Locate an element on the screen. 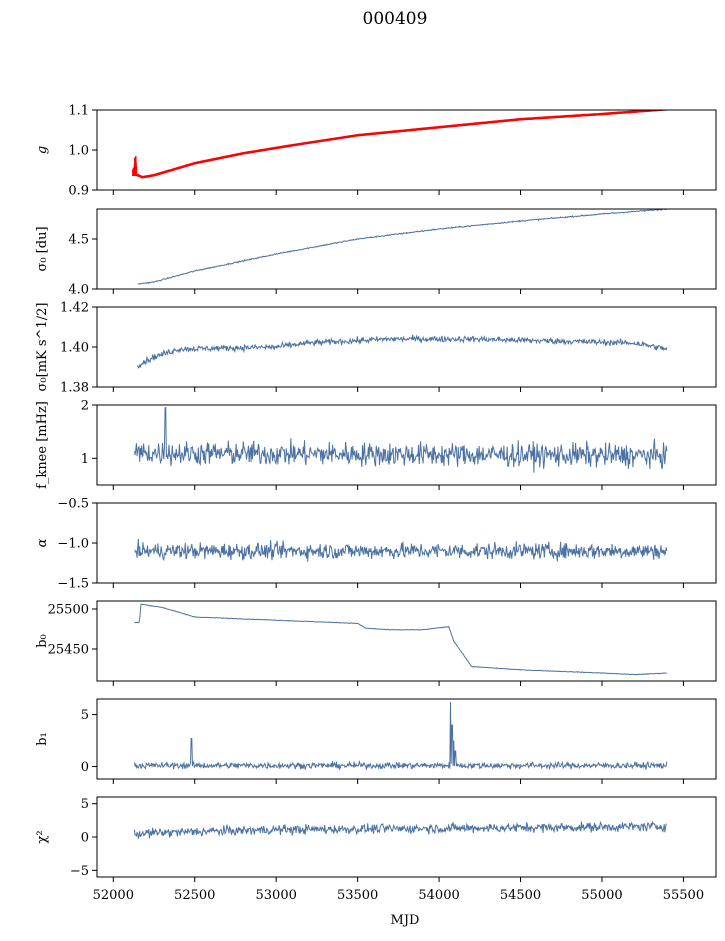  x-tick-label: 54000 is located at coordinates (438, 895).